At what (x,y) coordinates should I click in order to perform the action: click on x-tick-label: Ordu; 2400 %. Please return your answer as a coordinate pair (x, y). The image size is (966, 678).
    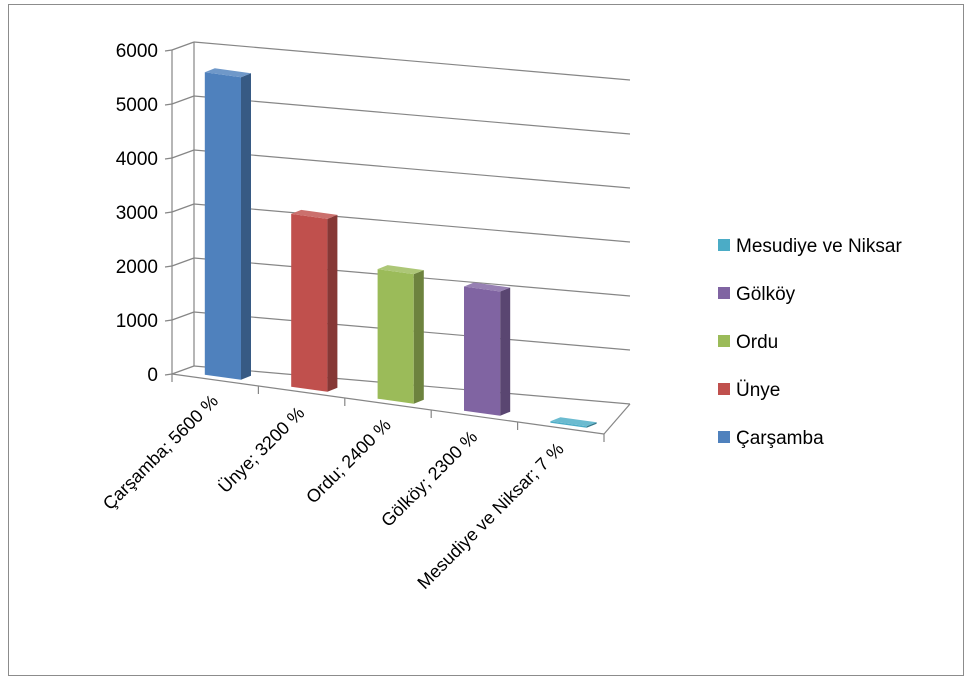
    Looking at the image, I should click on (348, 461).